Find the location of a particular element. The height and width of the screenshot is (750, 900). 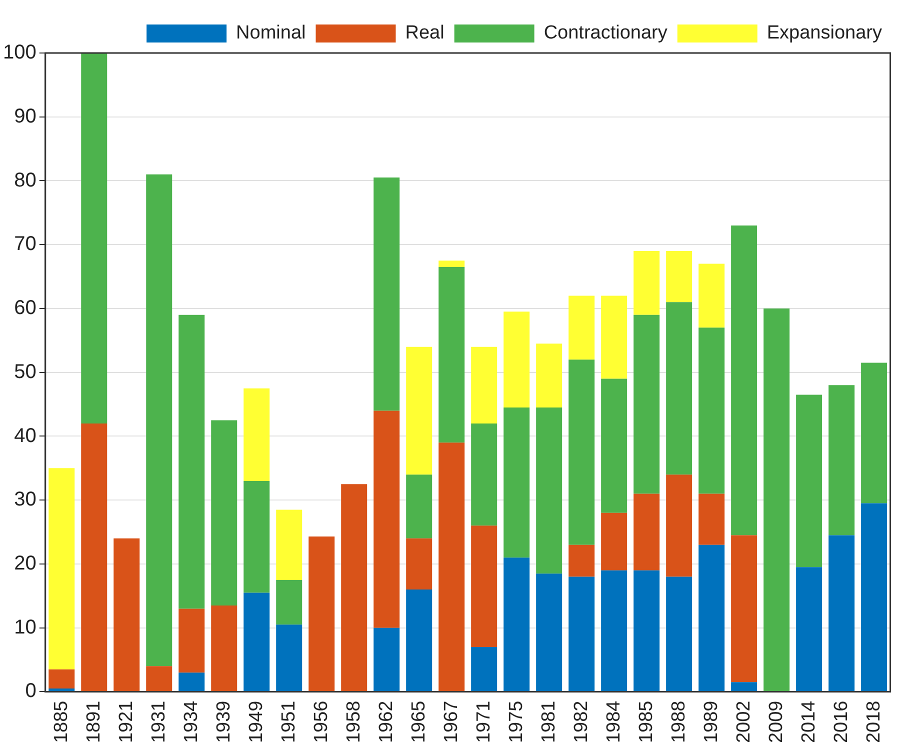

x-tick-label: 2002 is located at coordinates (743, 722).